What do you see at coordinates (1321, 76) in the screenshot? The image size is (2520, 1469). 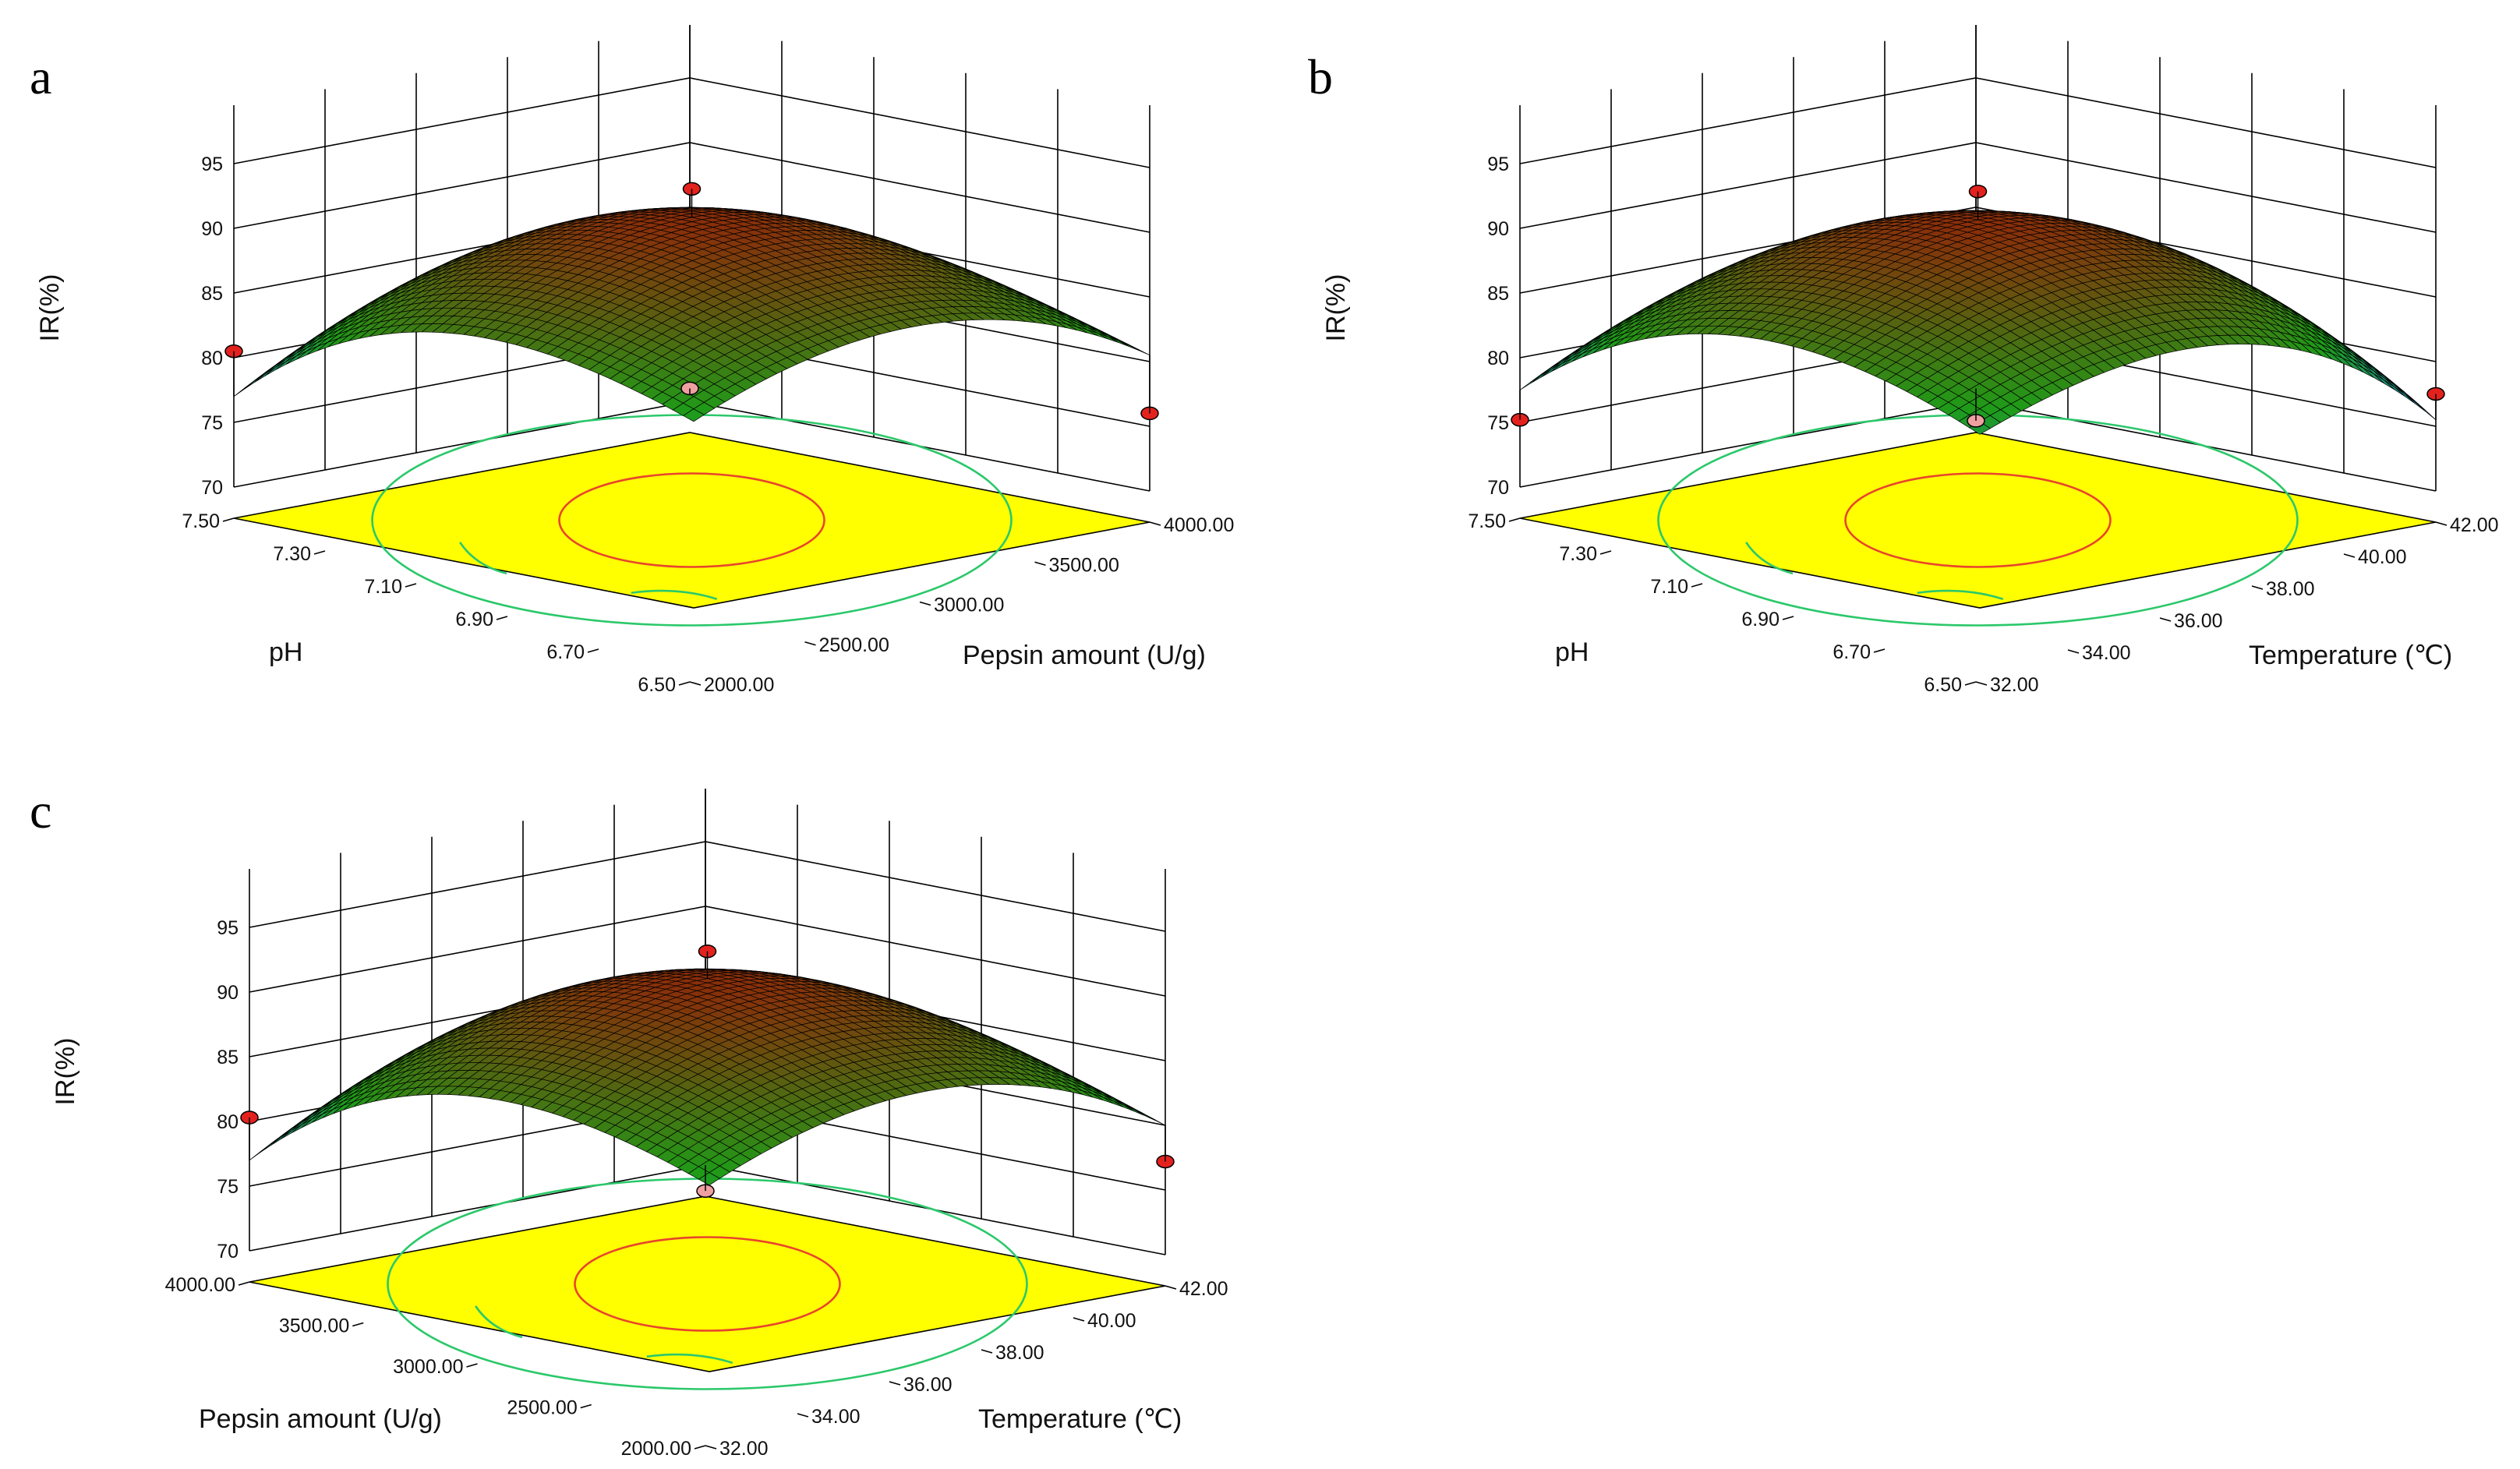 I see `panel-label: b` at bounding box center [1321, 76].